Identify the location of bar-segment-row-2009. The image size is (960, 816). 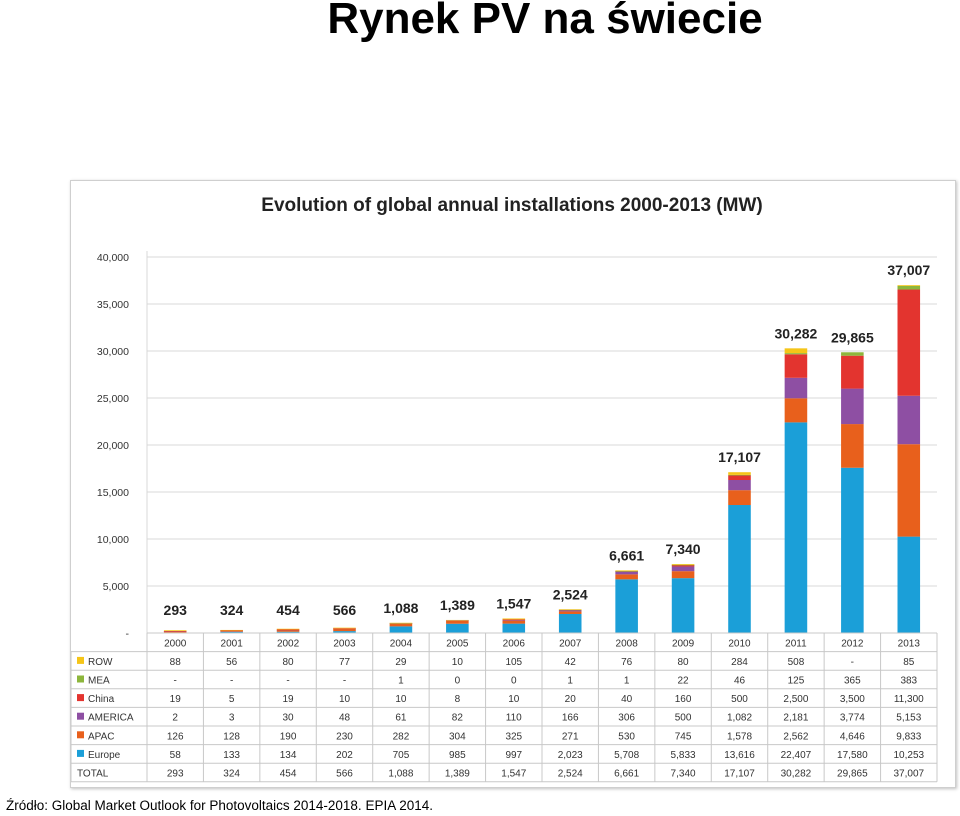
(683, 564).